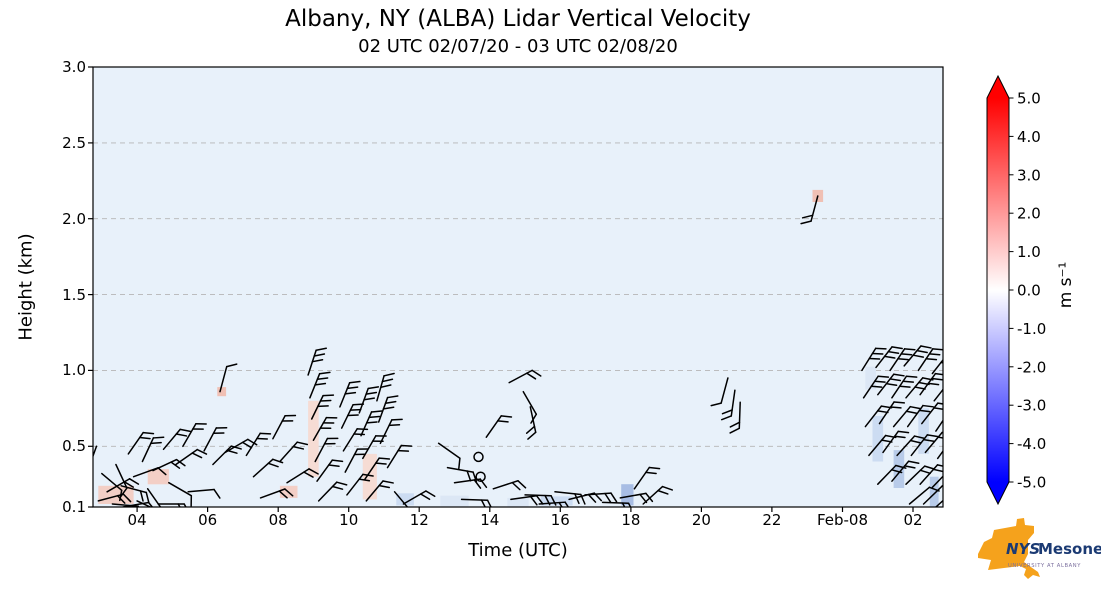 The width and height of the screenshot is (1101, 600). Describe the element at coordinates (842, 520) in the screenshot. I see `x-tick-label: Feb-08` at that location.